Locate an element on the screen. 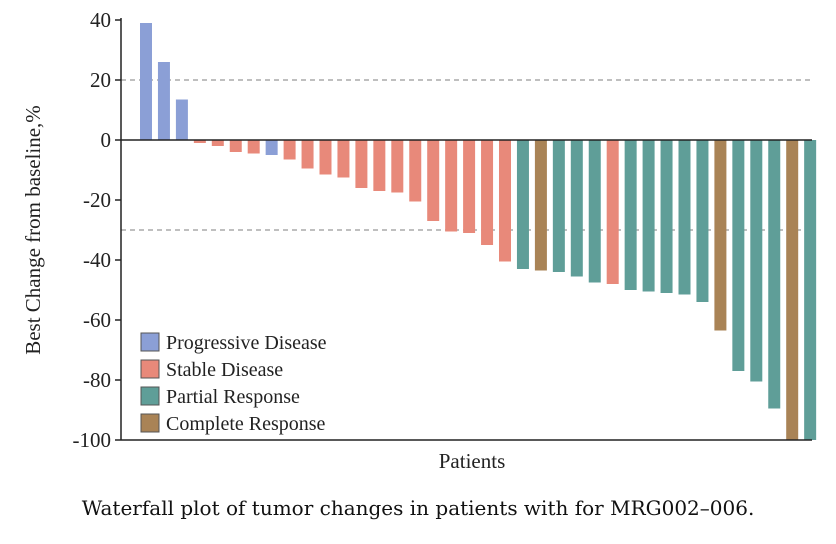 The height and width of the screenshot is (544, 836). legend-label: Progressive Disease is located at coordinates (246, 343).